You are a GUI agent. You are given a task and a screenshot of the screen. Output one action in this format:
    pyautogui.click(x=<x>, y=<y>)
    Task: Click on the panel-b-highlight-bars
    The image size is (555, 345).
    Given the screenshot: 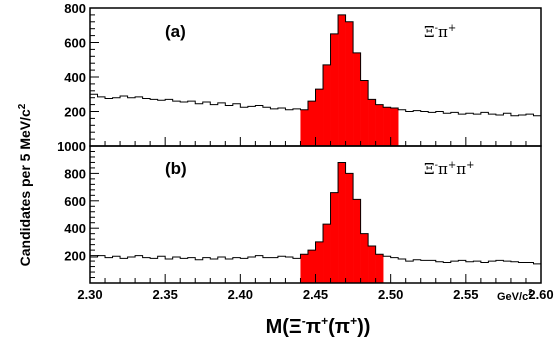 What is the action you would take?
    pyautogui.click(x=342, y=222)
    